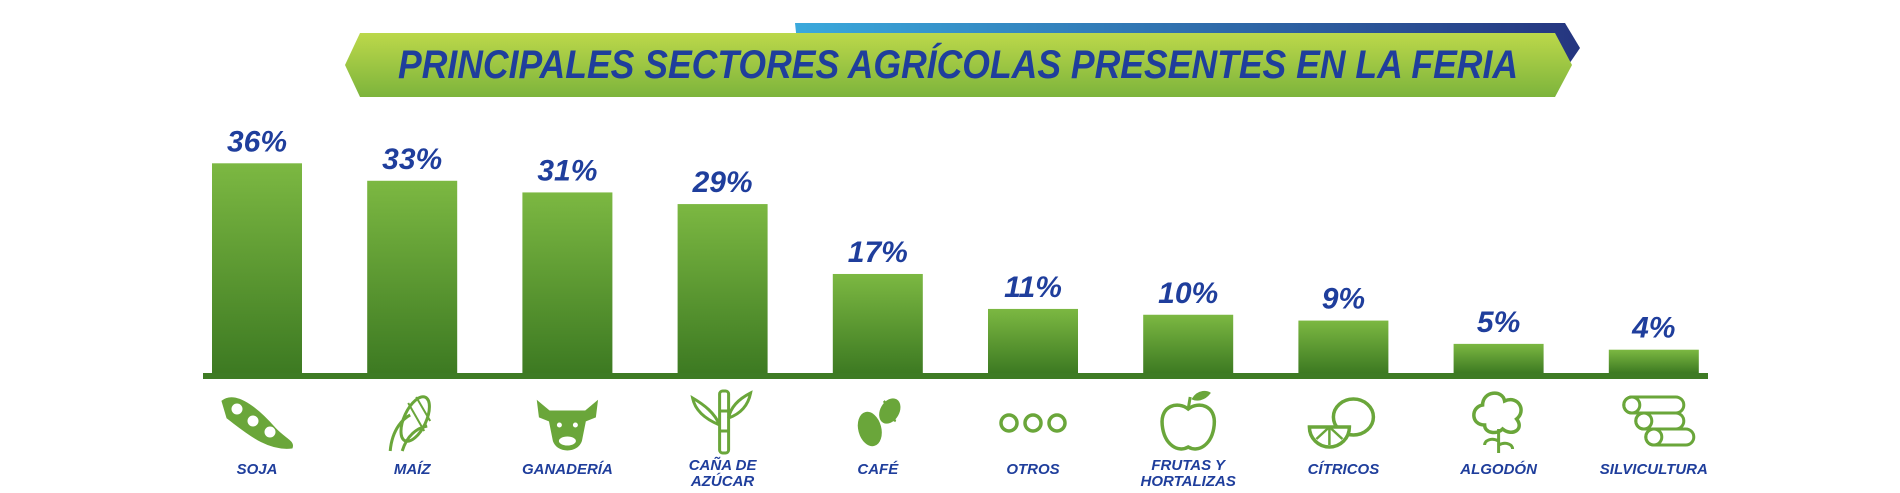 The width and height of the screenshot is (1900, 493). What do you see at coordinates (567, 425) in the screenshot?
I see `cow-icon` at bounding box center [567, 425].